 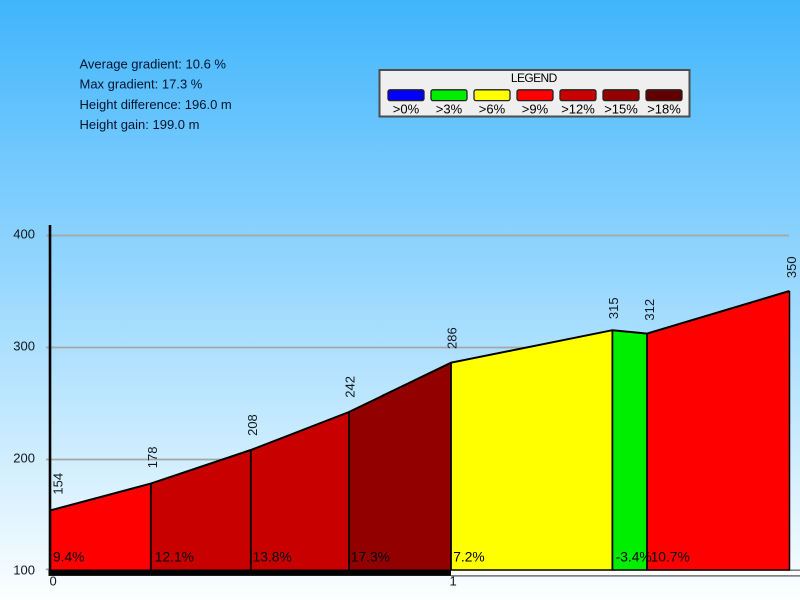 I want to click on svg-text: Height gain: 199.0 m, so click(x=140, y=124).